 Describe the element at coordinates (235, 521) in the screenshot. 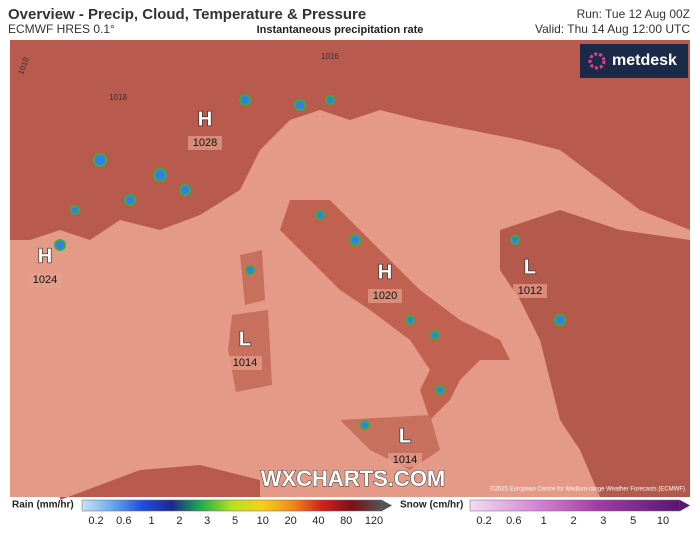

I see `rain-tick-label: 5` at that location.